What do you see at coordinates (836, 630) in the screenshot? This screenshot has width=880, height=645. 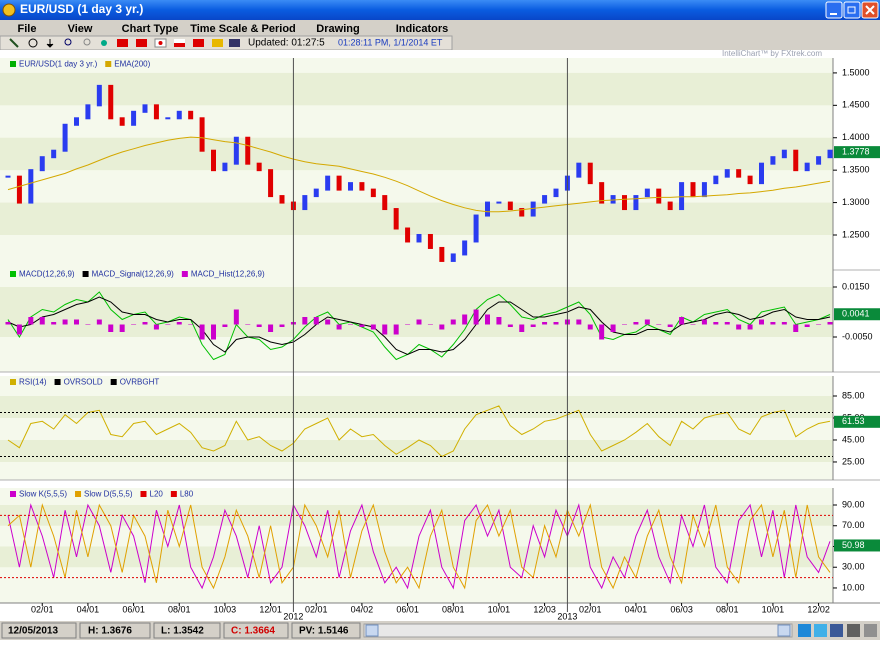 I see `icon-facebook` at bounding box center [836, 630].